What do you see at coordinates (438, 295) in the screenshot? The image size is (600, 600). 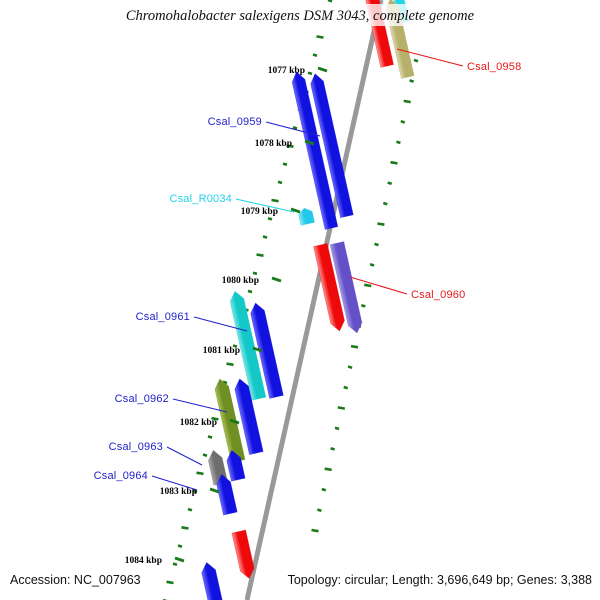 I see `gene-label-csal_0960: Csal_0960` at bounding box center [438, 295].